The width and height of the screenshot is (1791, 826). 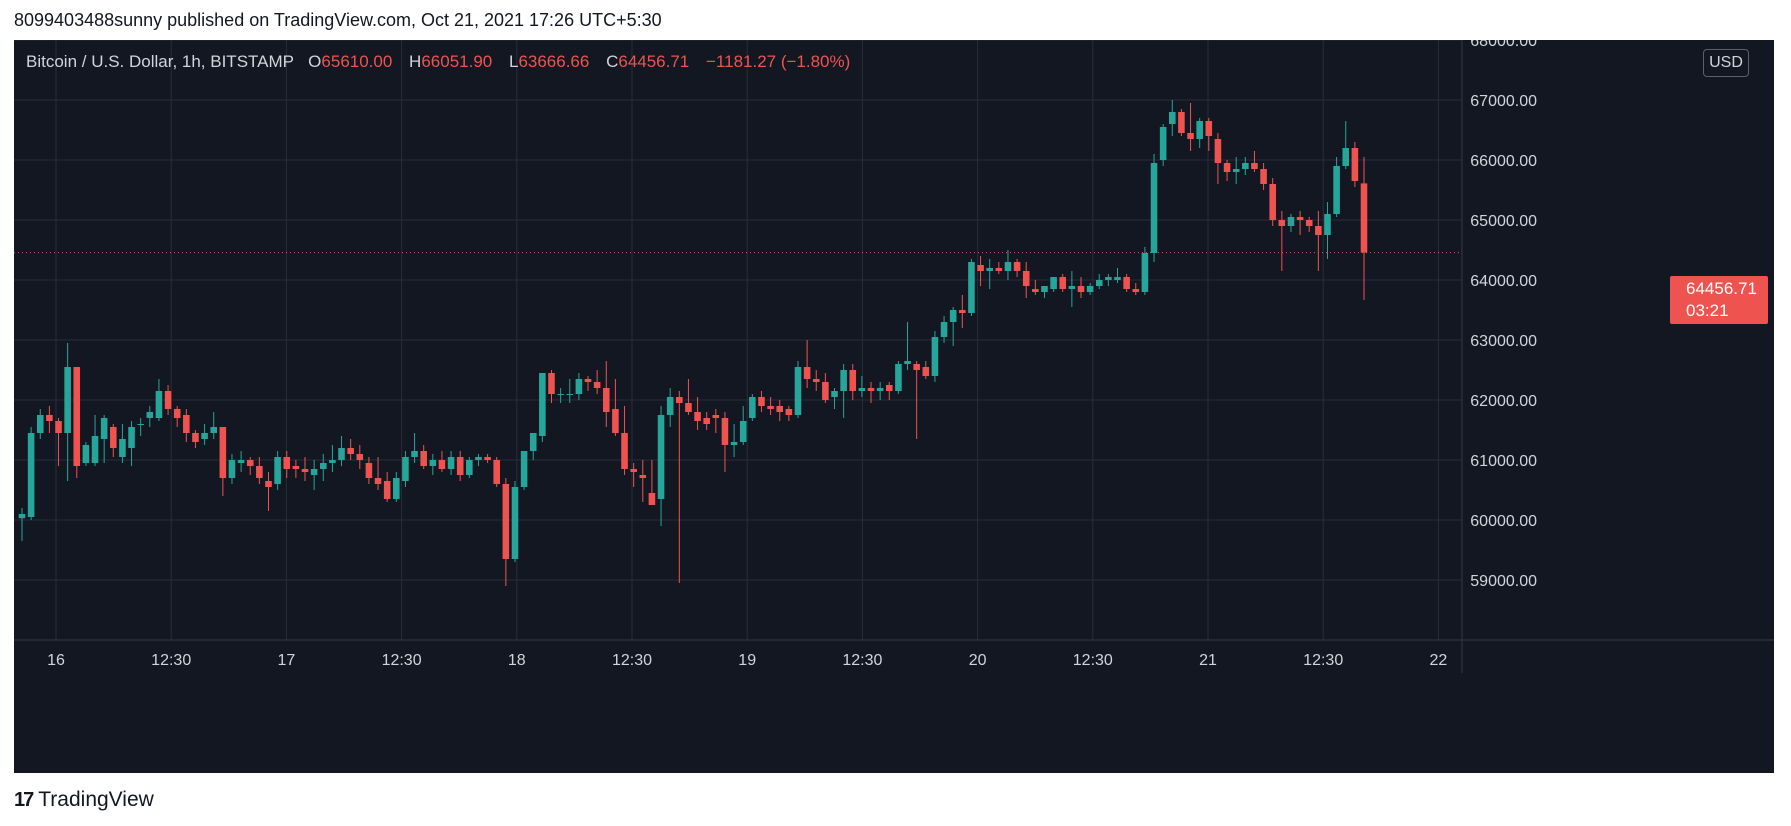 I want to click on legend-close-value: 64456.71, so click(x=654, y=61).